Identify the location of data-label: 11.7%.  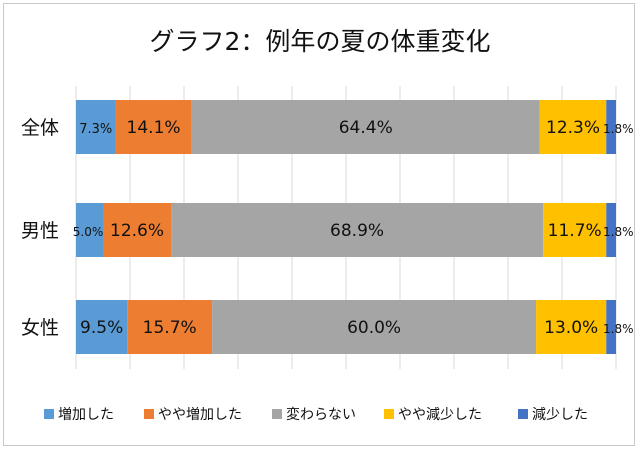
(575, 231).